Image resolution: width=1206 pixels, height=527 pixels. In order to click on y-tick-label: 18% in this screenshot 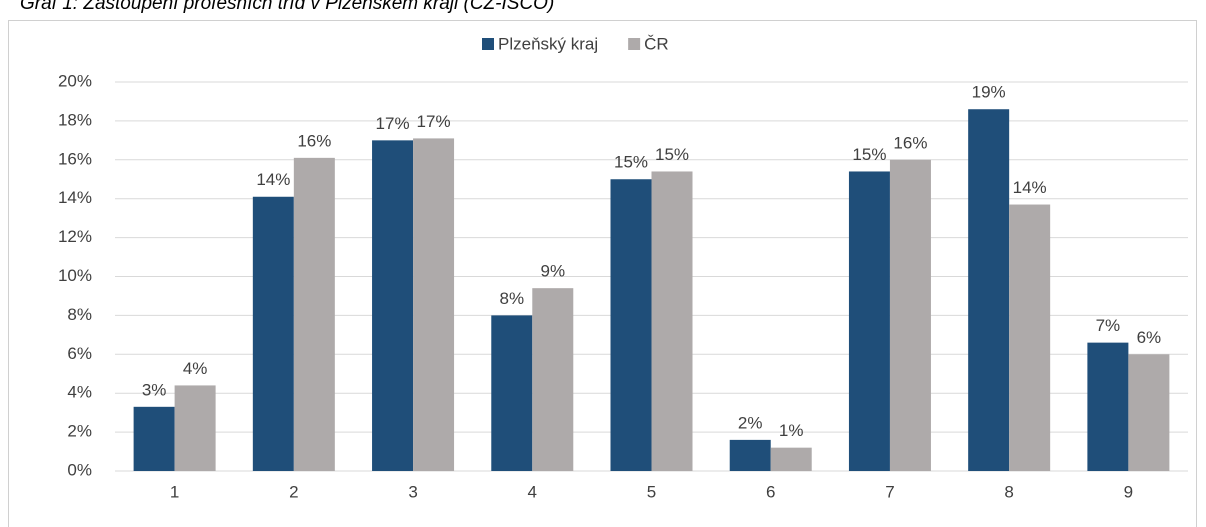, I will do `click(75, 119)`.